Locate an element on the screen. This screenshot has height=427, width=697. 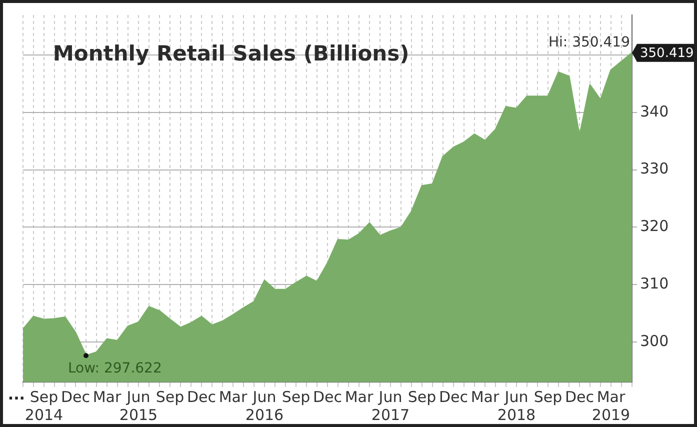
x-tick-label: Jun 2017 is located at coordinates (390, 406).